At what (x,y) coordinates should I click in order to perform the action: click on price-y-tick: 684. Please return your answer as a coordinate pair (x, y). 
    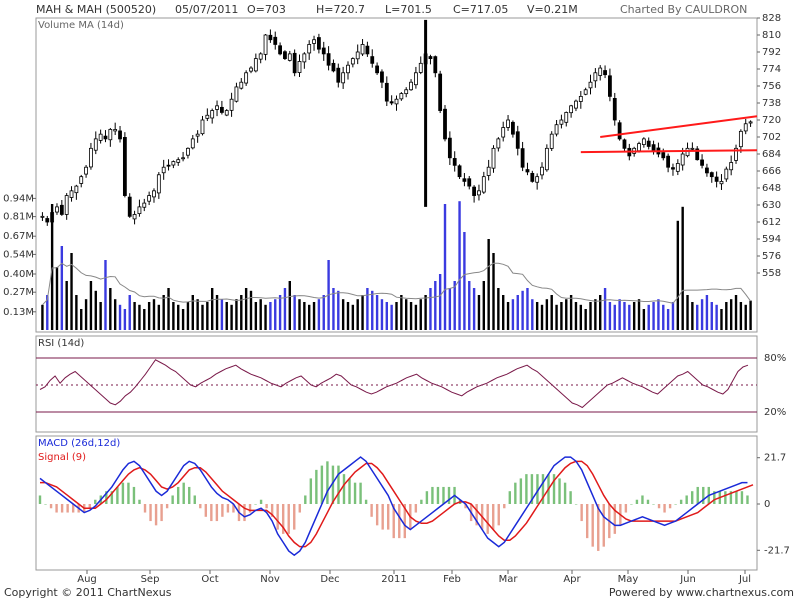
    Looking at the image, I should click on (771, 154).